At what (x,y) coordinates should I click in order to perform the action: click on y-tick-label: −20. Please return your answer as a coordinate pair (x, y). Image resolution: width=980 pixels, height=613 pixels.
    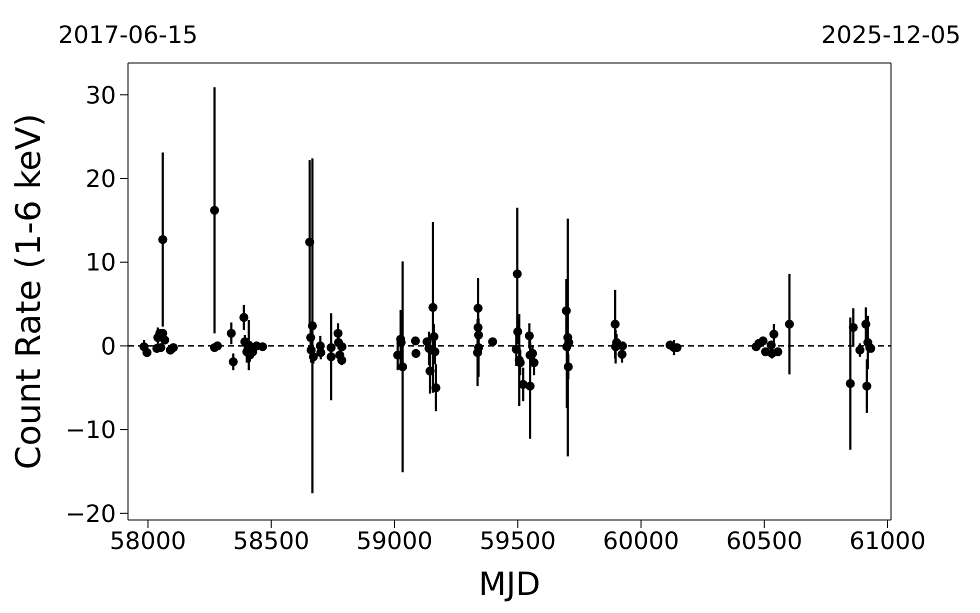
    Looking at the image, I should click on (90, 514).